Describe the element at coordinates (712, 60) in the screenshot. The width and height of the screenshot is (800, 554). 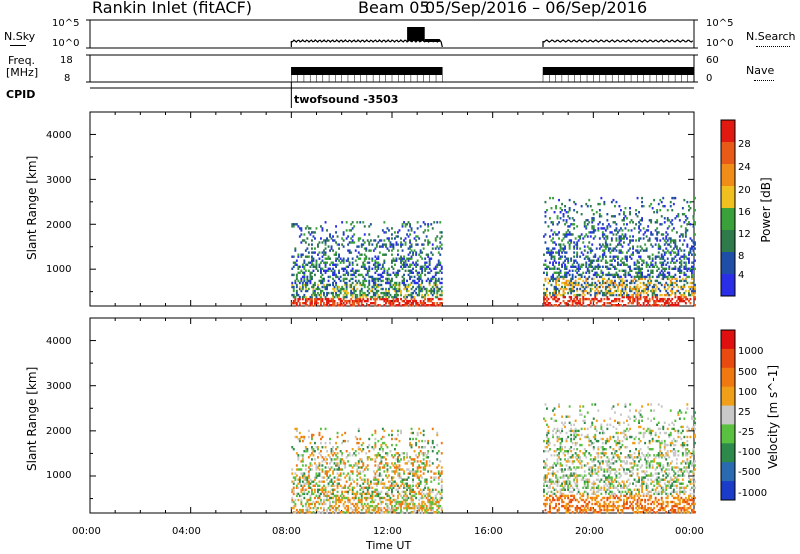
I see `nave-tick-top: 60` at that location.